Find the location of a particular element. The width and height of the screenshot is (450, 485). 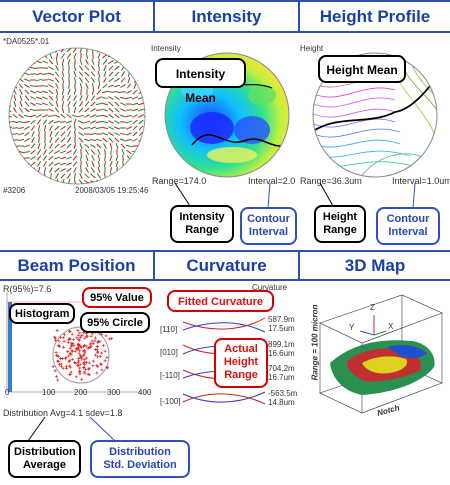

beam-r95-text: R(95%)=7.6 is located at coordinates (27, 289).